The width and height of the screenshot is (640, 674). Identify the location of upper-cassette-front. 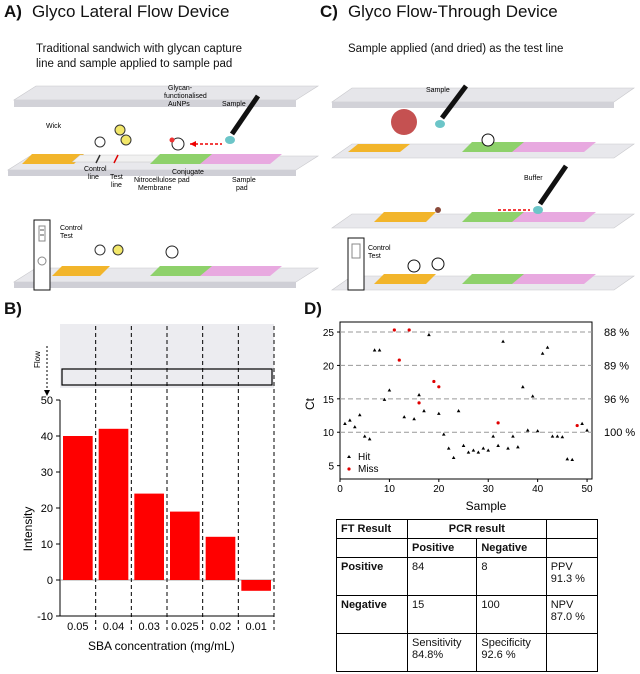
(155, 103).